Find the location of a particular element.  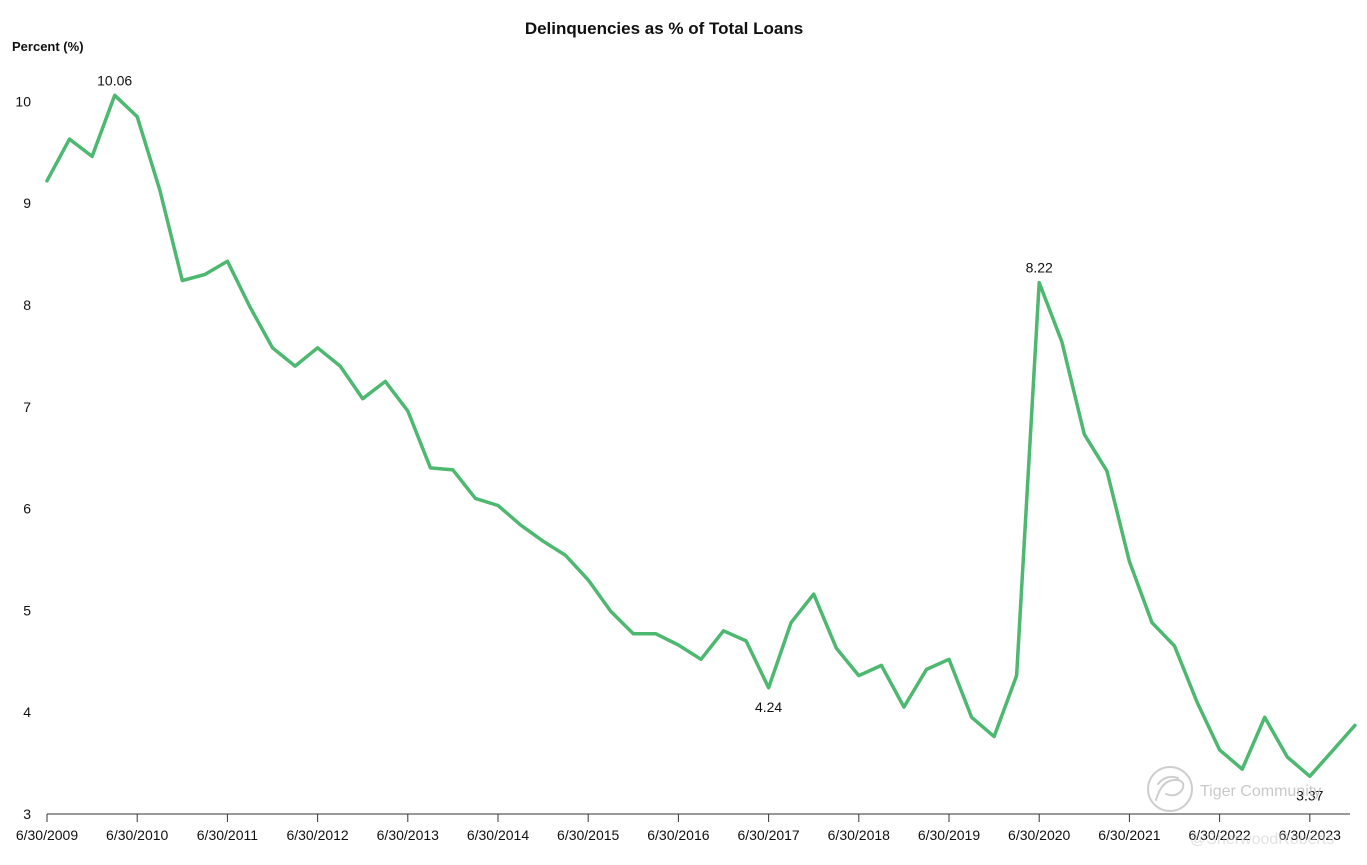

x-tick-label: 6/30/2013 is located at coordinates (408, 835).